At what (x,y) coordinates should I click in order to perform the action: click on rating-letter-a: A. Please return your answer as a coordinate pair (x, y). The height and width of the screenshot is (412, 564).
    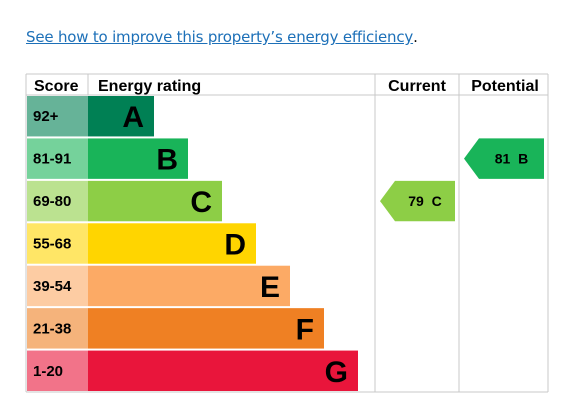
    Looking at the image, I should click on (133, 117).